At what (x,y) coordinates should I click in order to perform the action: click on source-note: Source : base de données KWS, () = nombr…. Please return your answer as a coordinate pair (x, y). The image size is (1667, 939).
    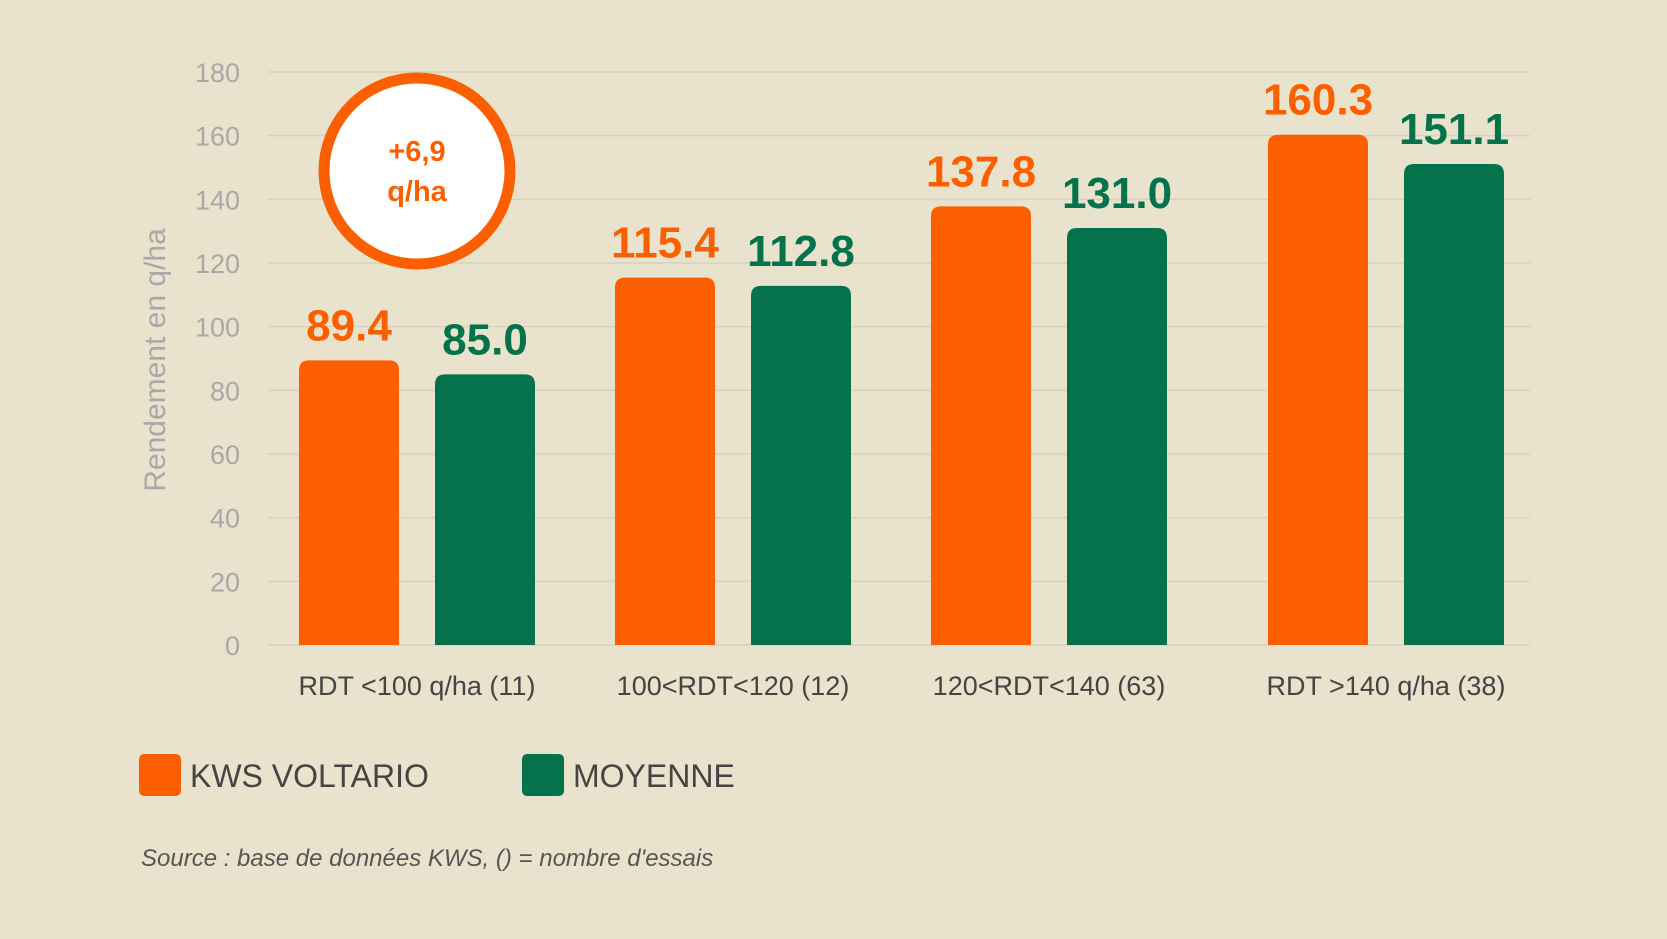
    Looking at the image, I should click on (427, 858).